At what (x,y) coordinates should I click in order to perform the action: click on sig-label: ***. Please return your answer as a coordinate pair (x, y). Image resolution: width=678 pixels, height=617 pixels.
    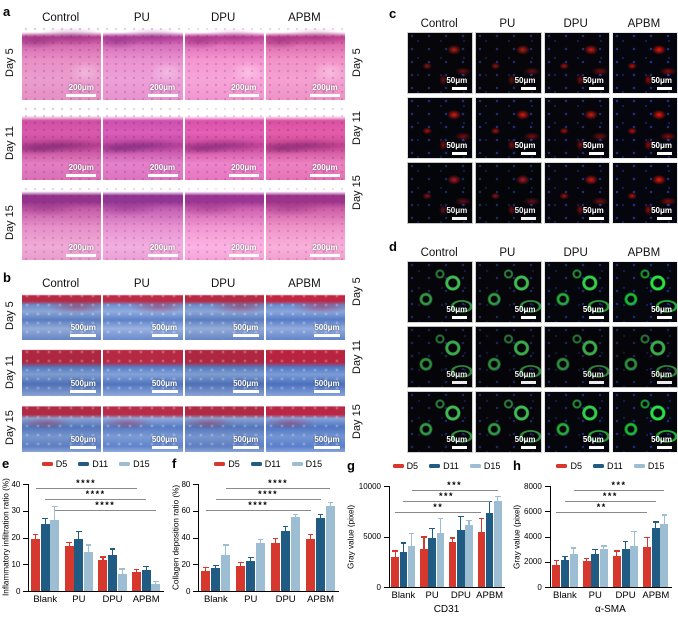
    Looking at the image, I should click on (610, 496).